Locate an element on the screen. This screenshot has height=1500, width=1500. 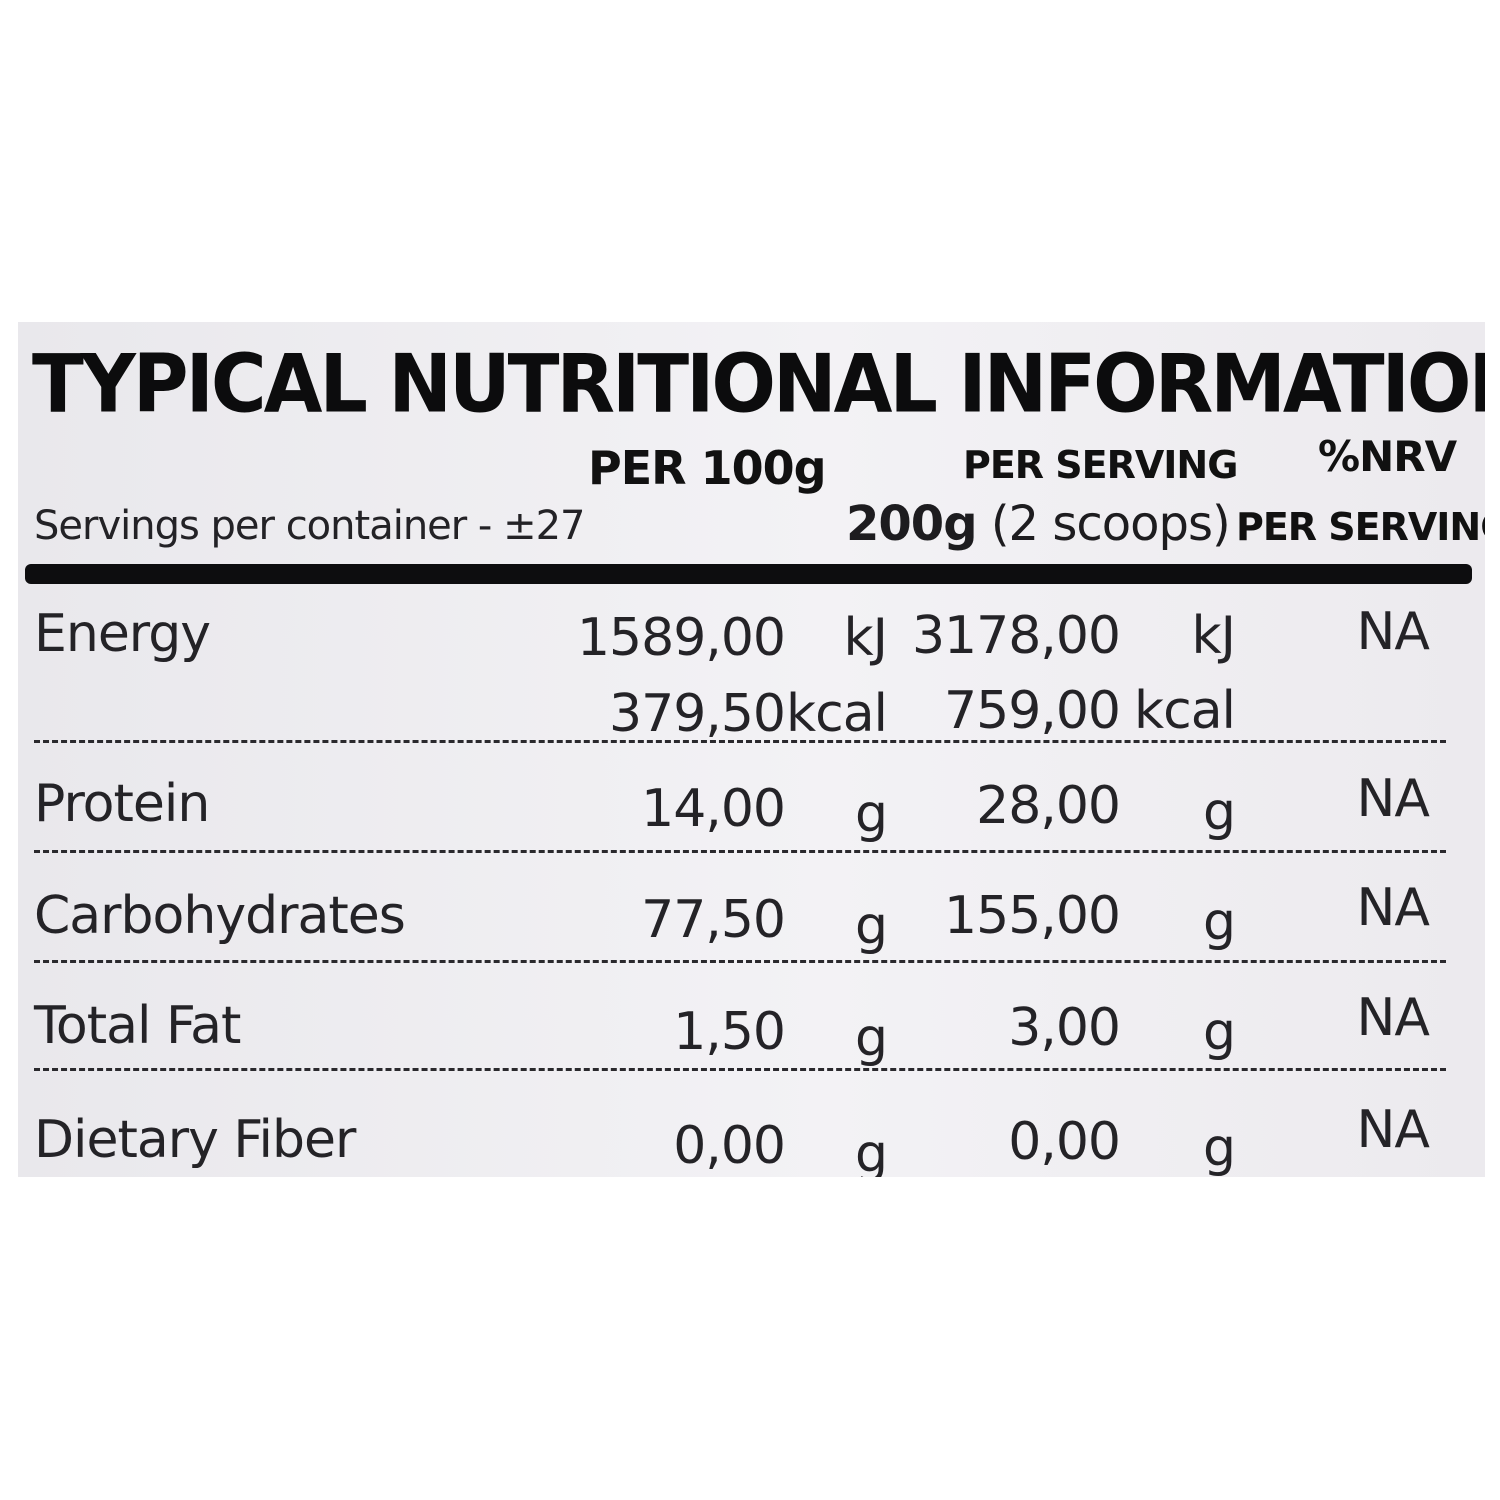
row-protein-name: Protein is located at coordinates (122, 804).